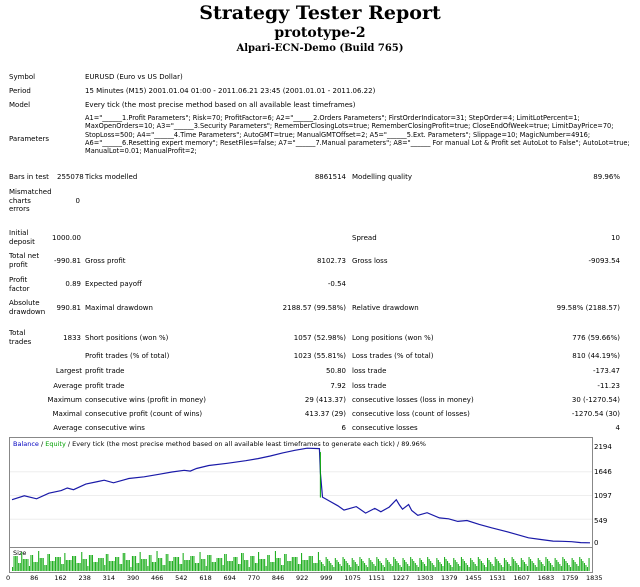 The height and width of the screenshot is (587, 640). Describe the element at coordinates (105, 386) in the screenshot. I see `average-profit-label: profit trade` at that location.